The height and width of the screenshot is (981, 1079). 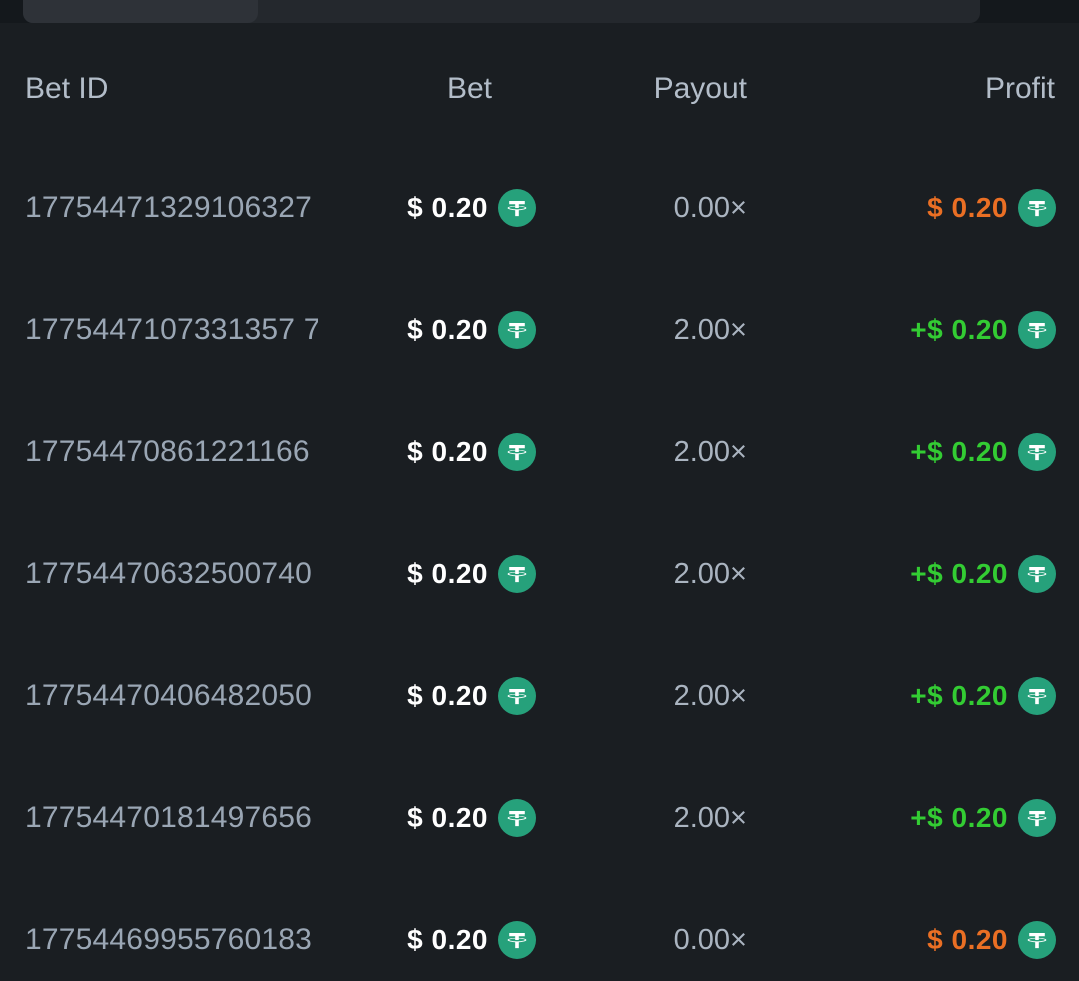 I want to click on table-row: 17754470632500740 $ 0.20 2.00× +$ 0.20, so click(x=539, y=574).